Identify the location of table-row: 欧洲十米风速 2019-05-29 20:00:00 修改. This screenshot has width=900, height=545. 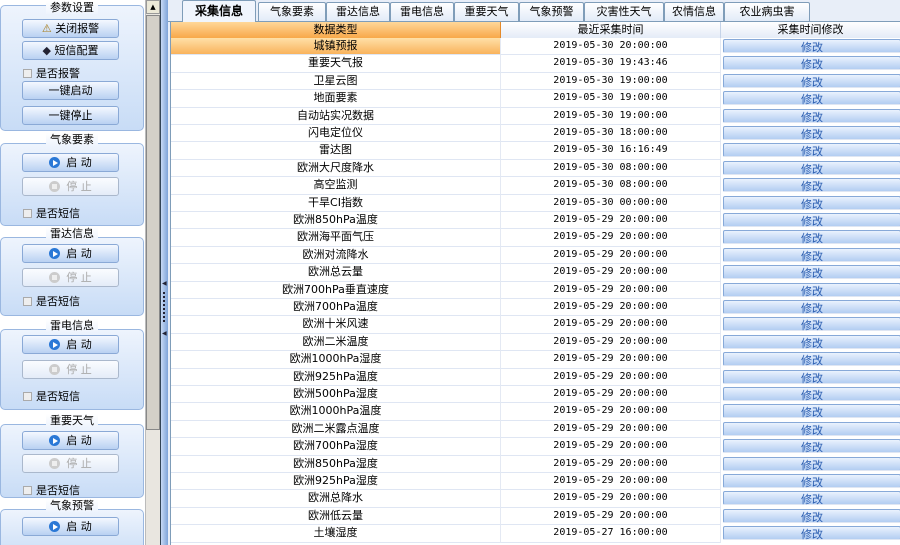
(535, 325).